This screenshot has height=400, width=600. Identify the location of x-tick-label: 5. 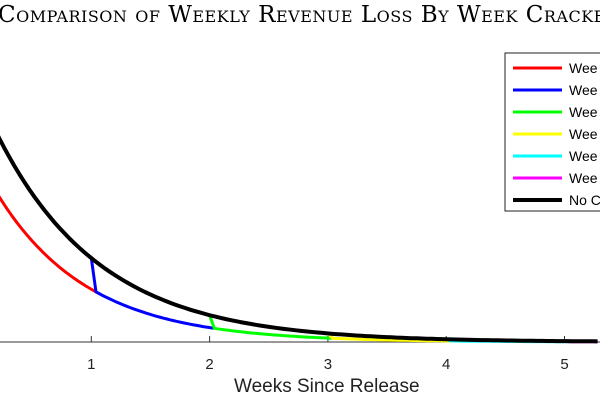
(564, 364).